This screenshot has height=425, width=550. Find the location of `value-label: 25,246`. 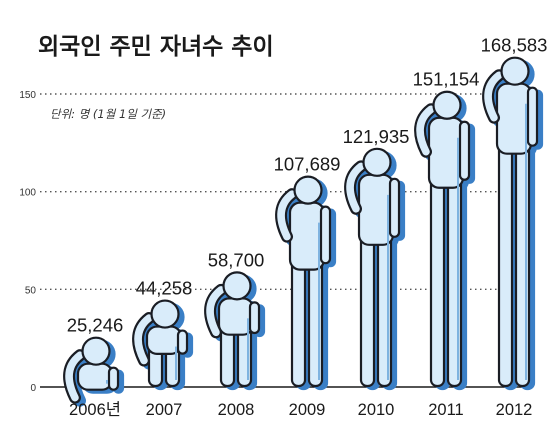

value-label: 25,246 is located at coordinates (95, 325).